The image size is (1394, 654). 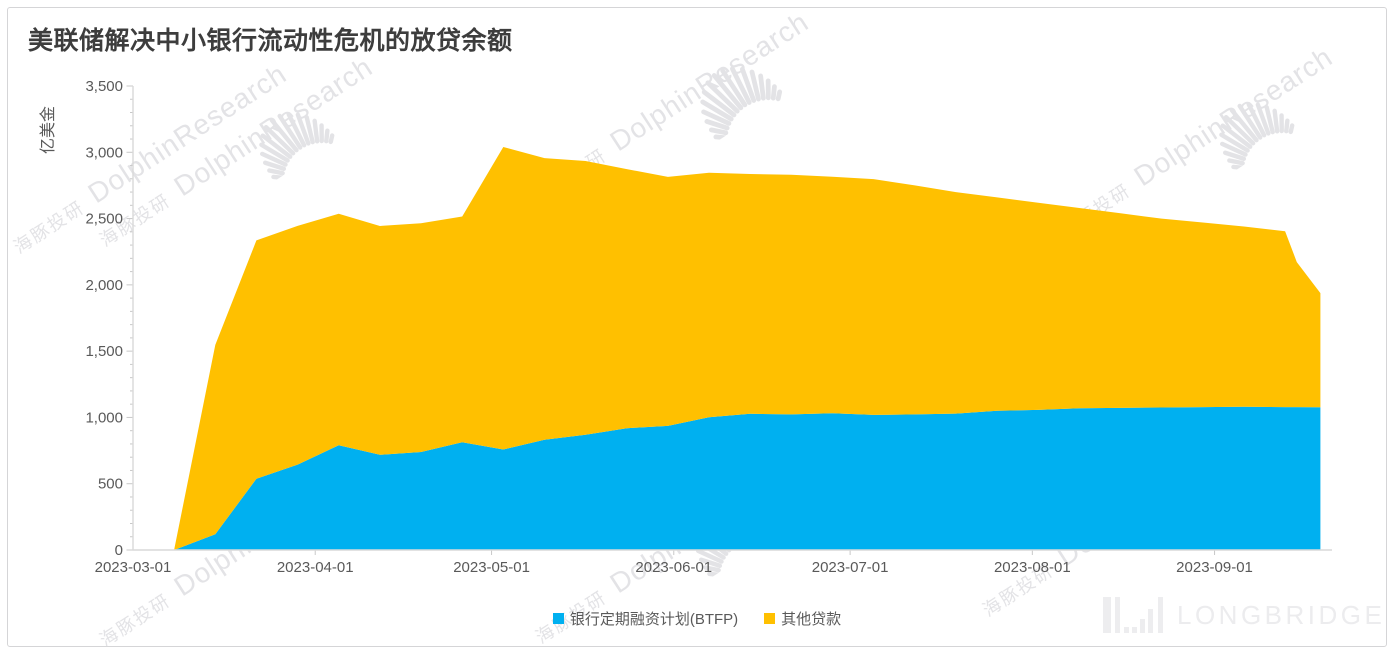 I want to click on y-axis-title: 亿美金, so click(x=48, y=130).